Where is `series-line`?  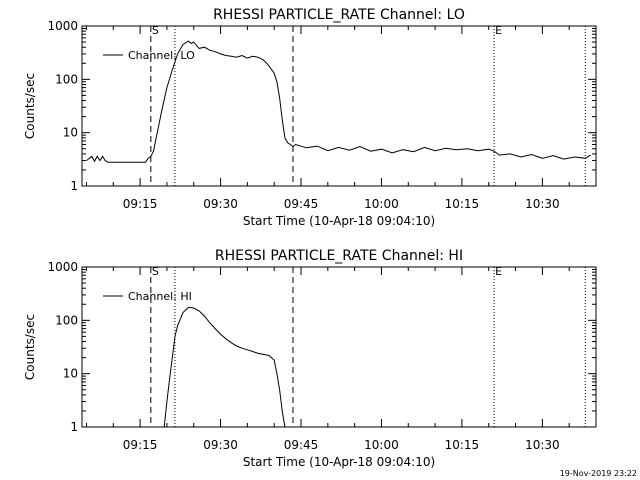 series-line is located at coordinates (224, 367).